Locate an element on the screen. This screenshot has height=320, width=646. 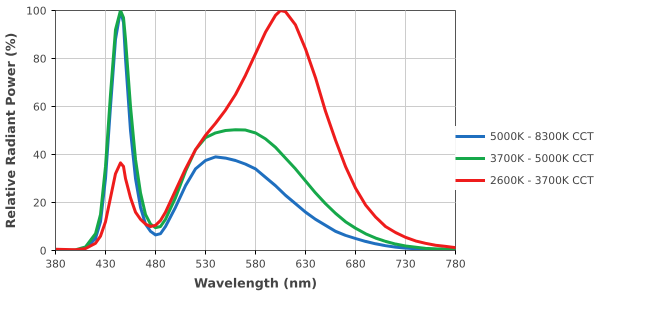
y-tick-label: 40 is located at coordinates (39, 155).